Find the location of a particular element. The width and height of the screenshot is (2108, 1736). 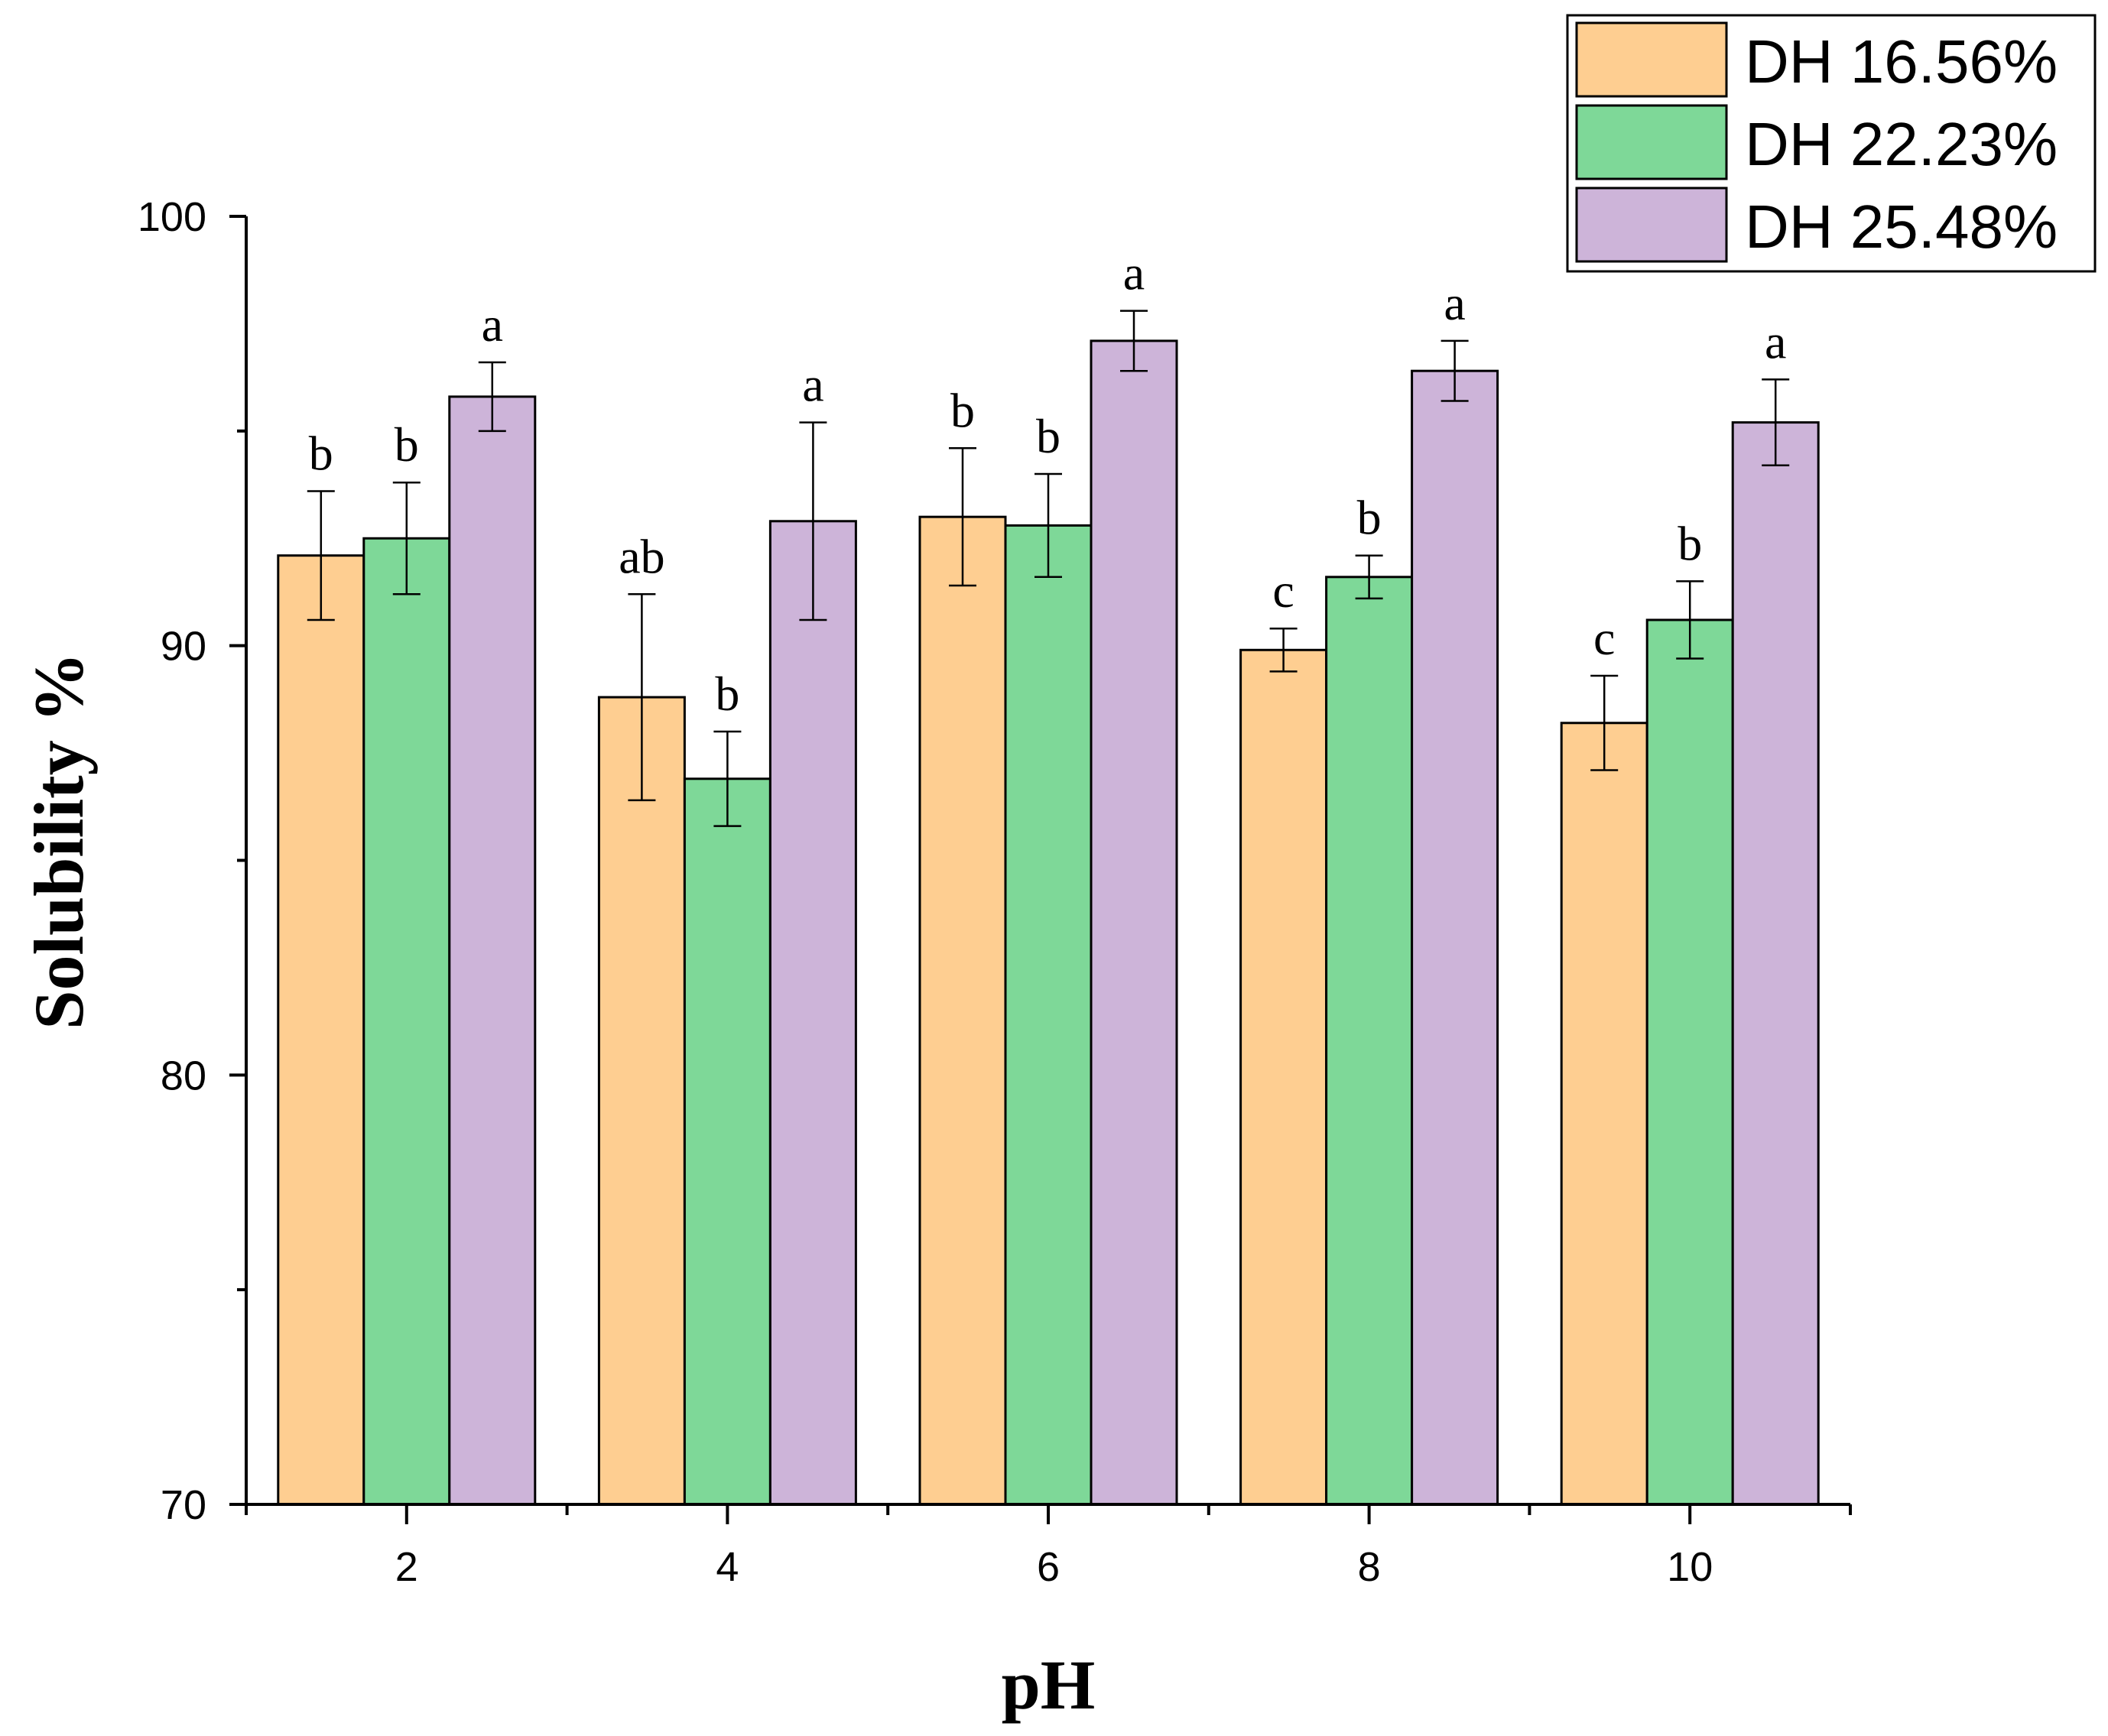

x-axis-title: pH is located at coordinates (1049, 1685).